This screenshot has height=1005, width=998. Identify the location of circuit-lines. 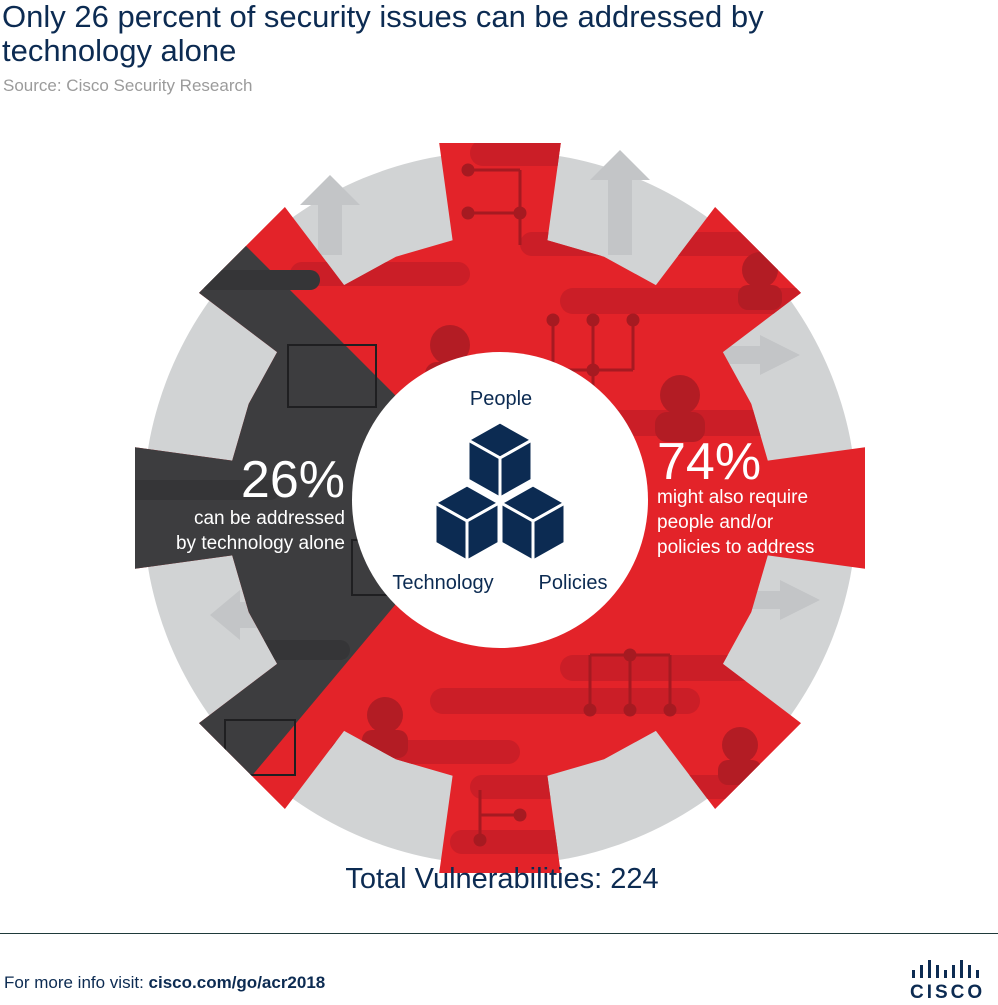
(569, 505).